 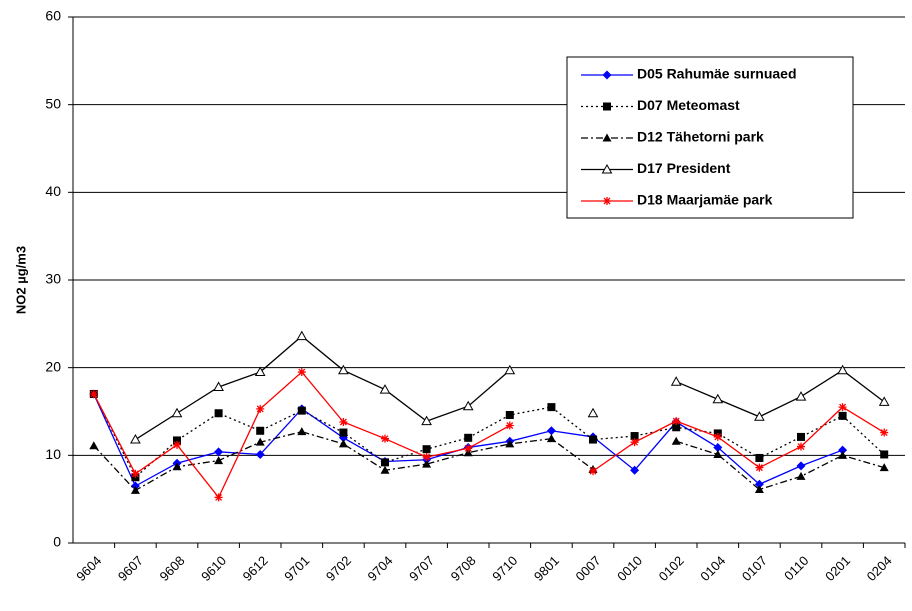 What do you see at coordinates (700, 137) in the screenshot?
I see `legend-label: D12 Tähetorni park` at bounding box center [700, 137].